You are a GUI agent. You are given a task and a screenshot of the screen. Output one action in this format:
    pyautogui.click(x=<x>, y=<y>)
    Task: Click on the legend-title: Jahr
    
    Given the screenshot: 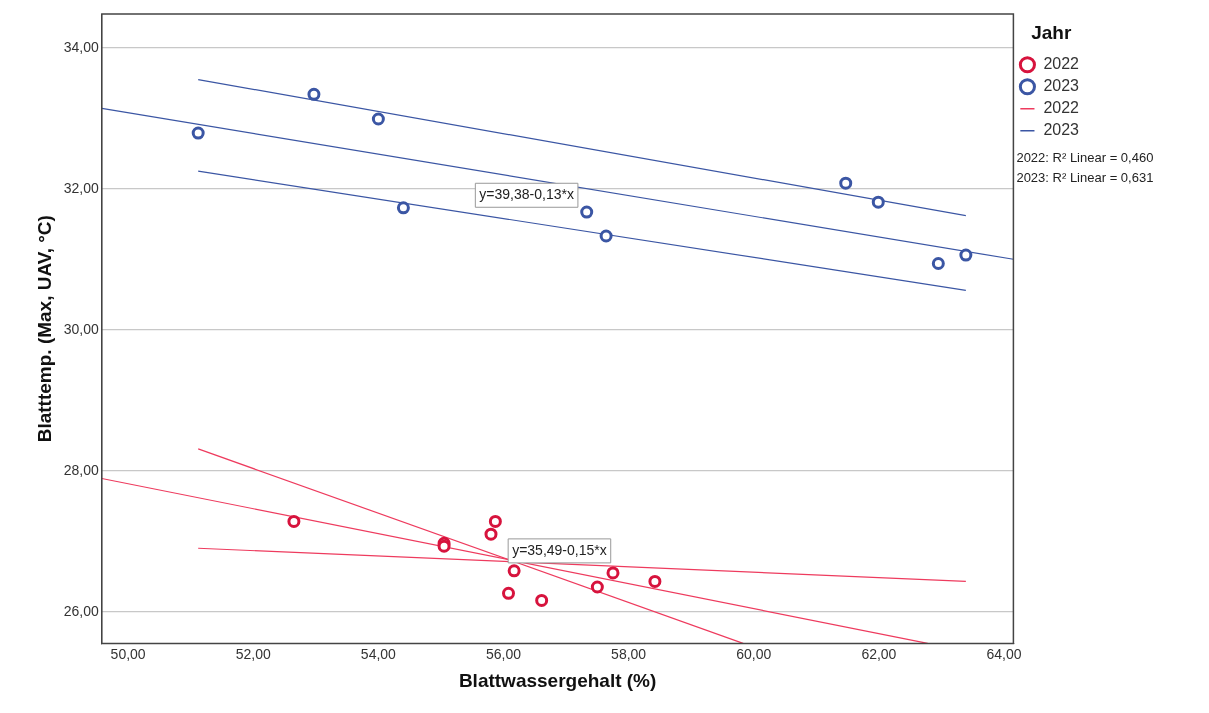 What is the action you would take?
    pyautogui.click(x=1051, y=32)
    